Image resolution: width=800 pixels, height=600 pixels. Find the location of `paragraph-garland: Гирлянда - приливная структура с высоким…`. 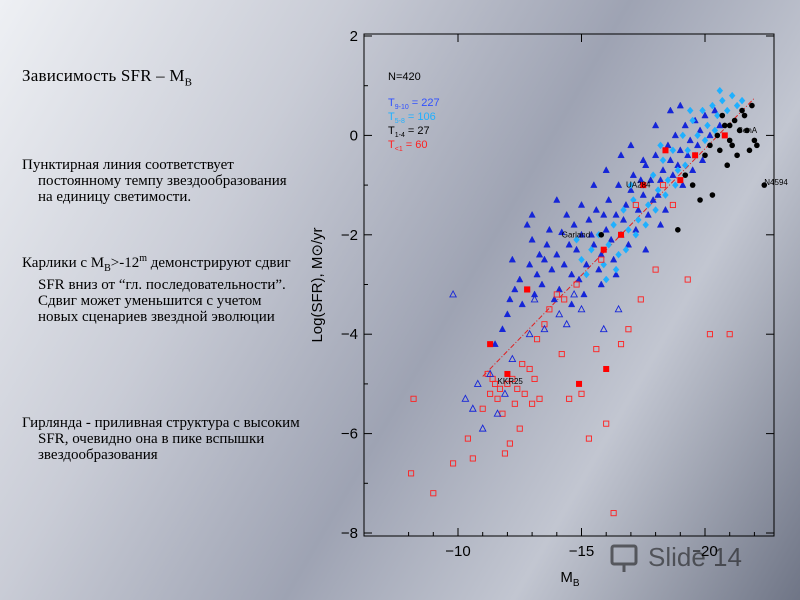

paragraph-garland: Гирлянда - приливная структура с высоким… is located at coordinates (161, 439).